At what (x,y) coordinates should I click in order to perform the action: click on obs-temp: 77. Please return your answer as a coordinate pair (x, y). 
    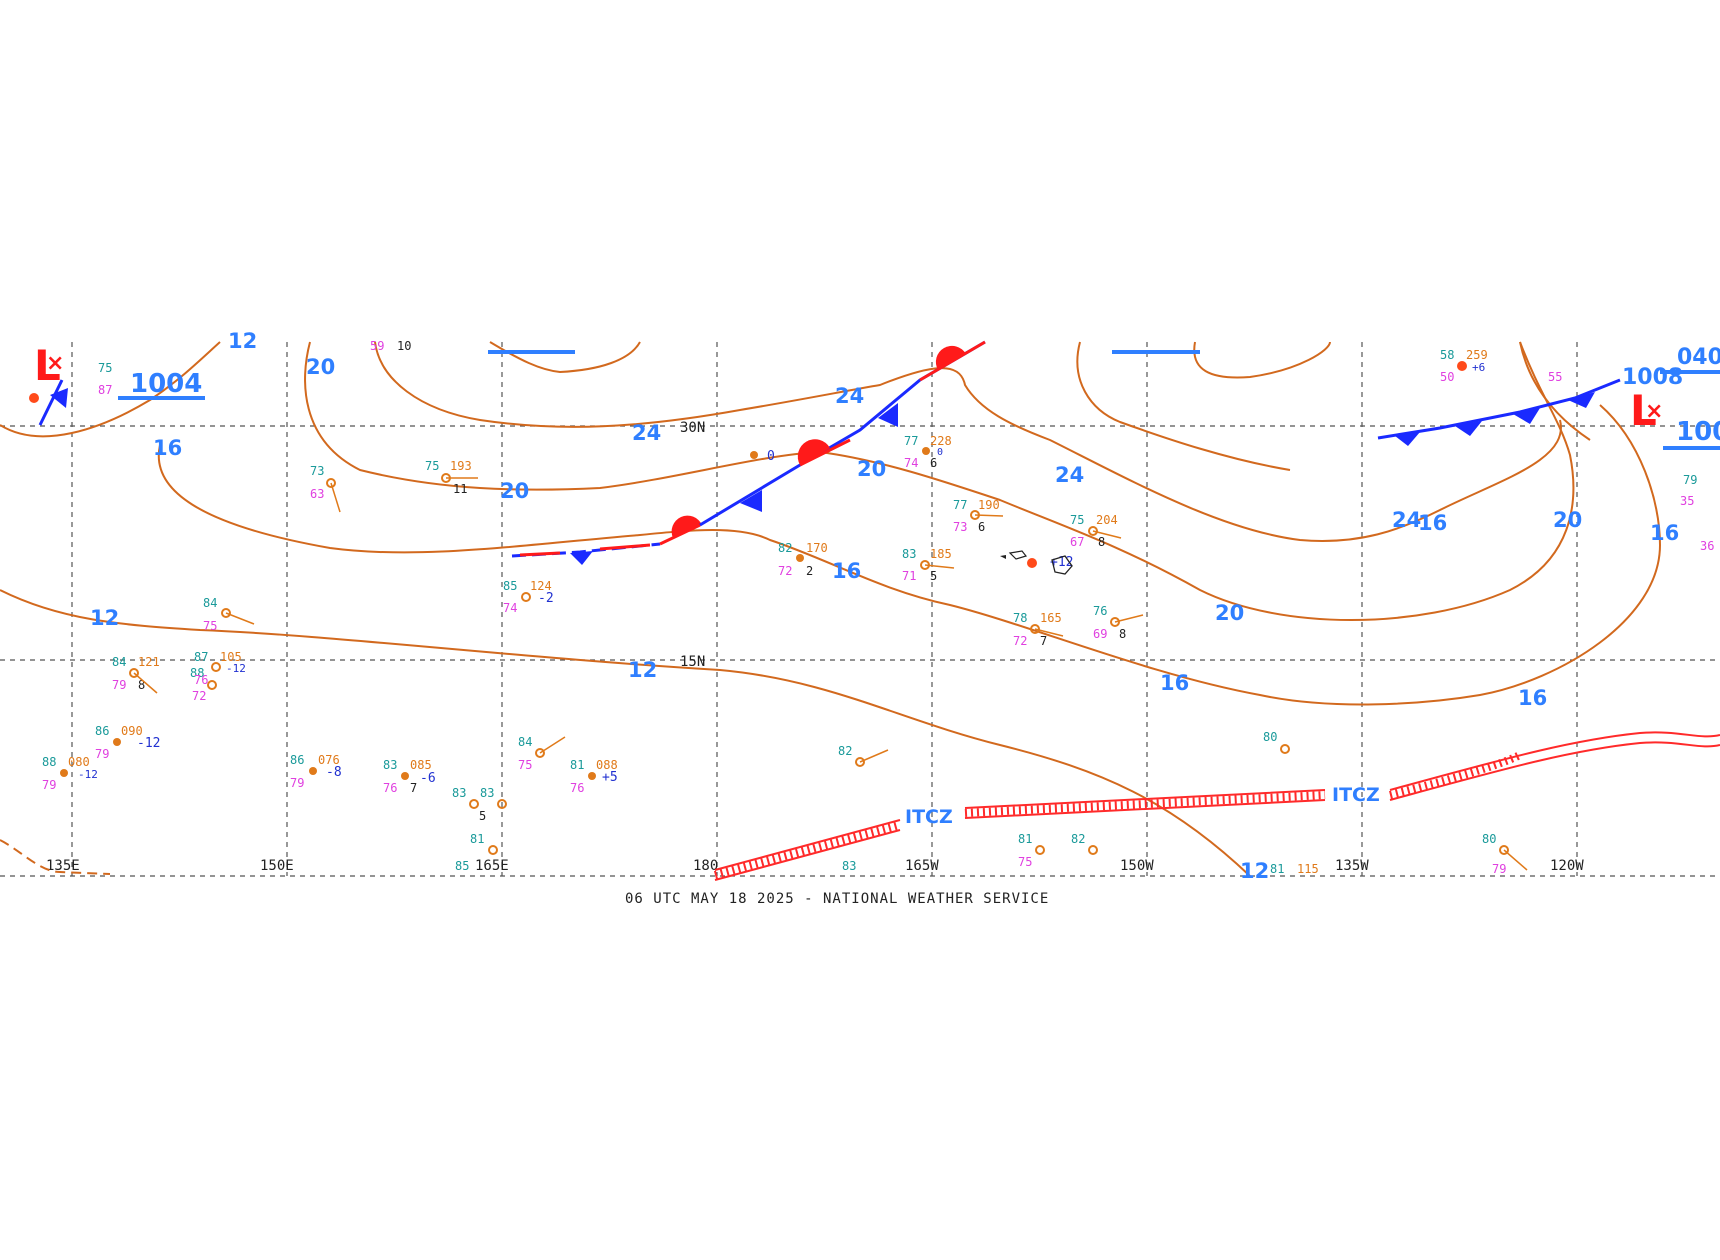
    Looking at the image, I should click on (960, 505).